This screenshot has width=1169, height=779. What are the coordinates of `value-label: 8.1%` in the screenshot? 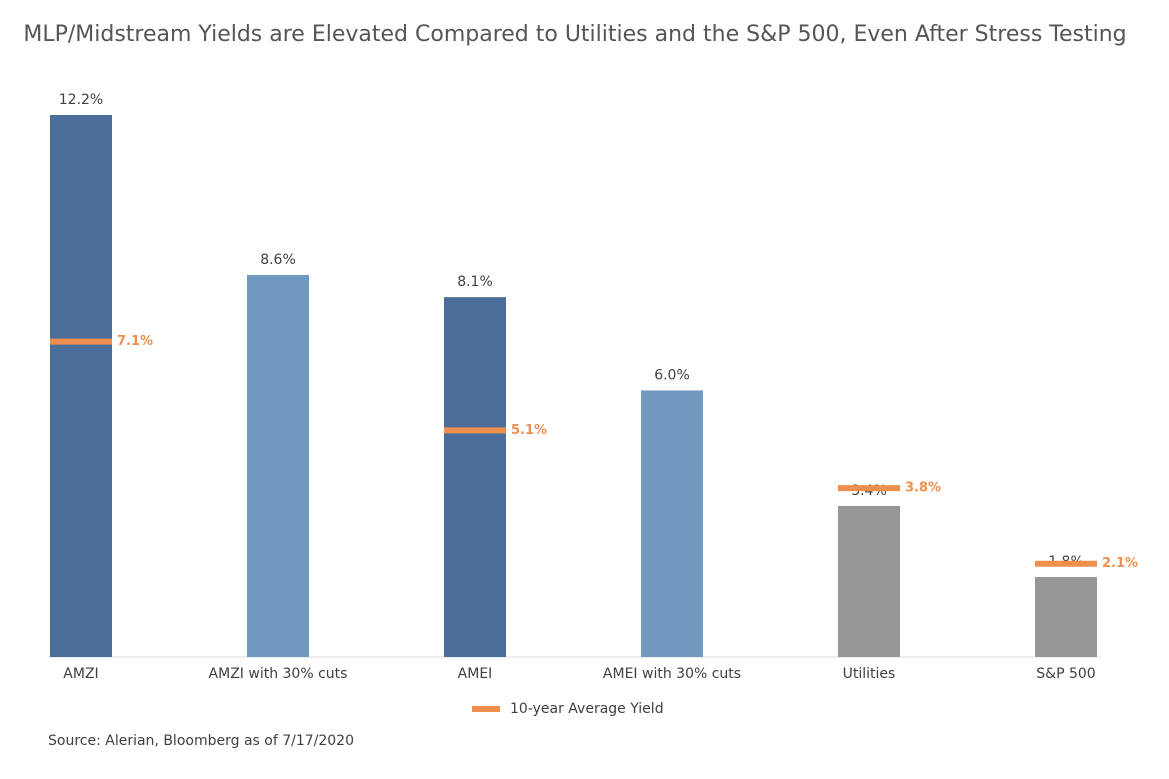 It's located at (475, 282).